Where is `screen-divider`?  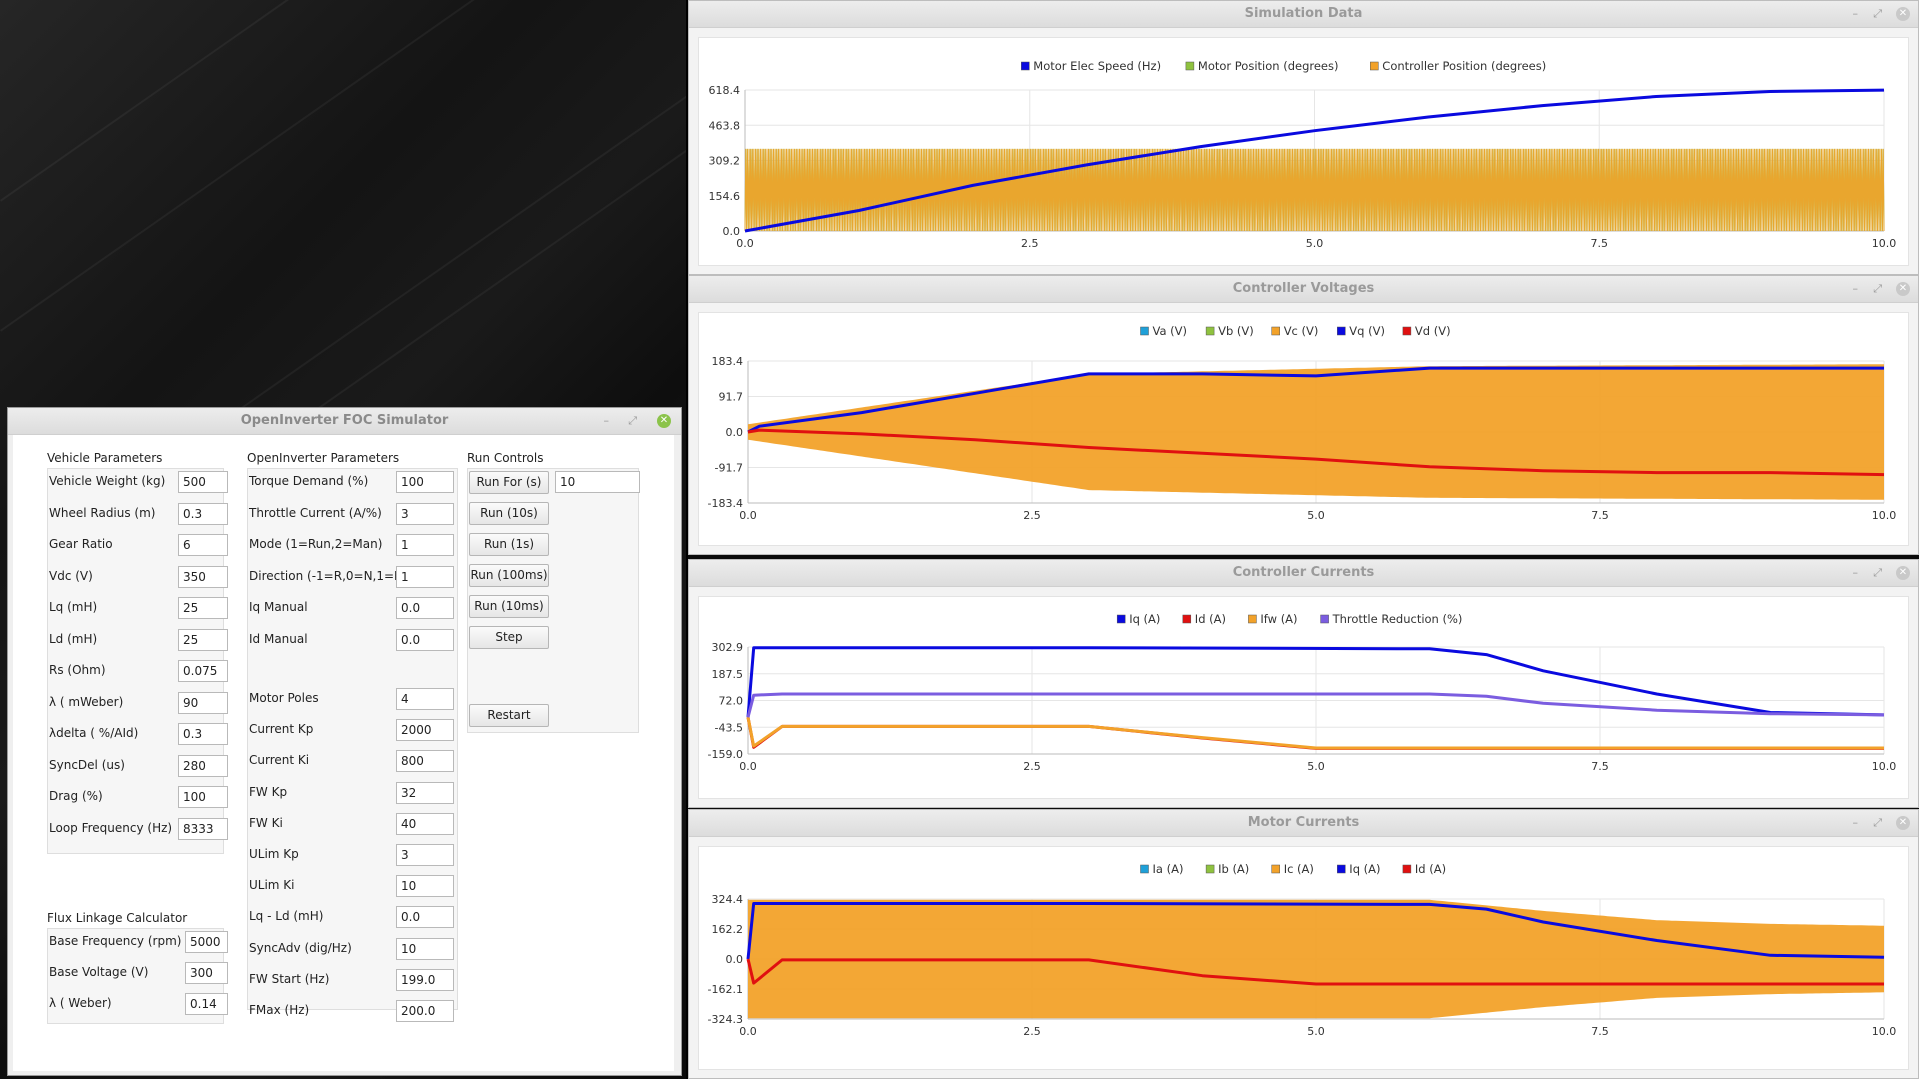
screen-divider is located at coordinates (687, 539).